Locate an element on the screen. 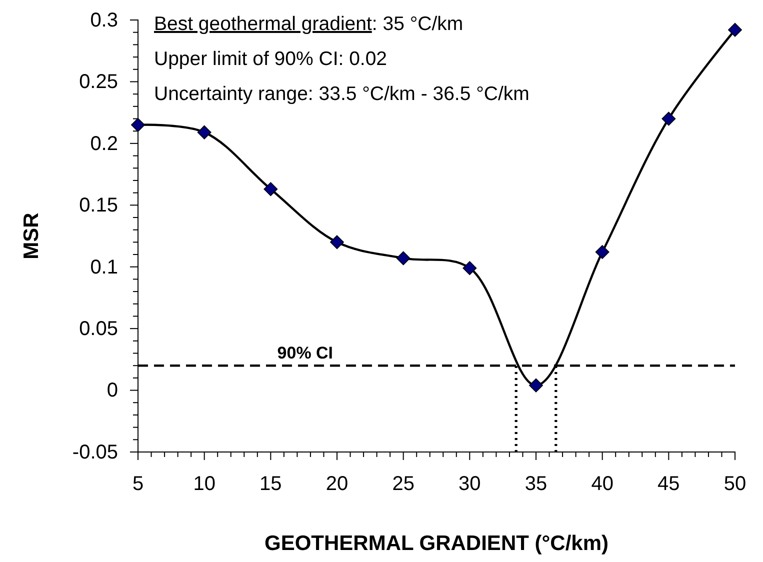  y-axis-title: MSR is located at coordinates (31, 236).